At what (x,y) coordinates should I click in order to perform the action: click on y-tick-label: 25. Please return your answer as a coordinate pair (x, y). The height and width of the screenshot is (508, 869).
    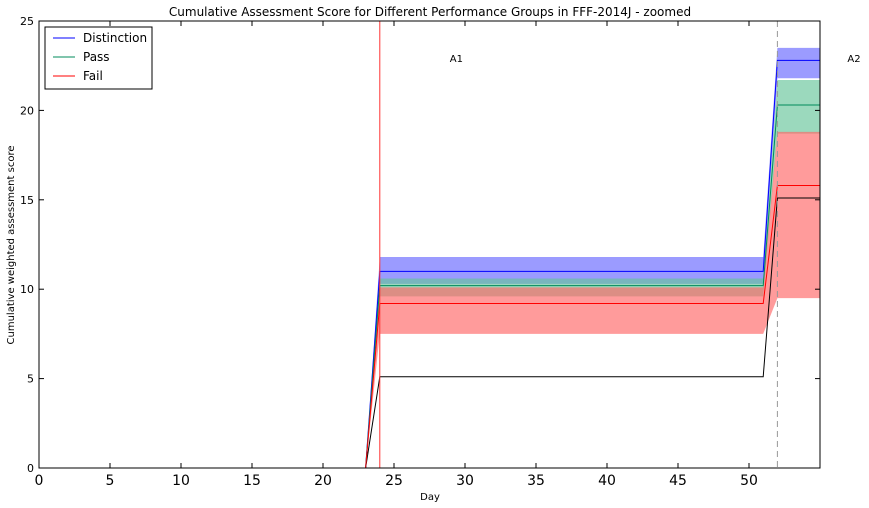
    Looking at the image, I should click on (27, 21).